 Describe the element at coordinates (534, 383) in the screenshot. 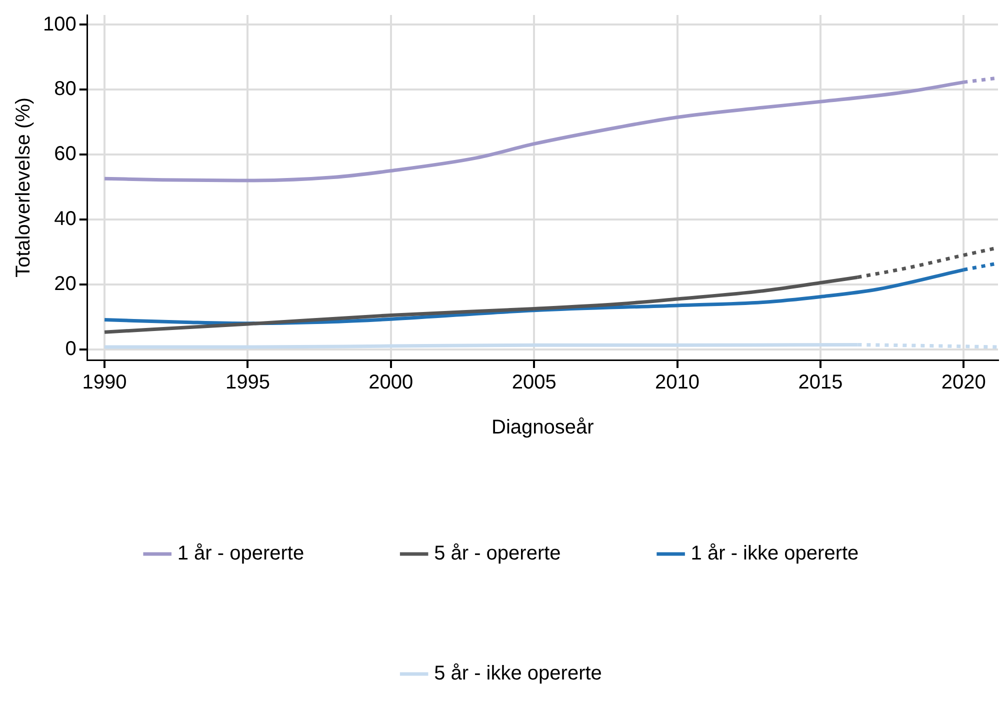

I see `x-tick-label: 2005` at that location.